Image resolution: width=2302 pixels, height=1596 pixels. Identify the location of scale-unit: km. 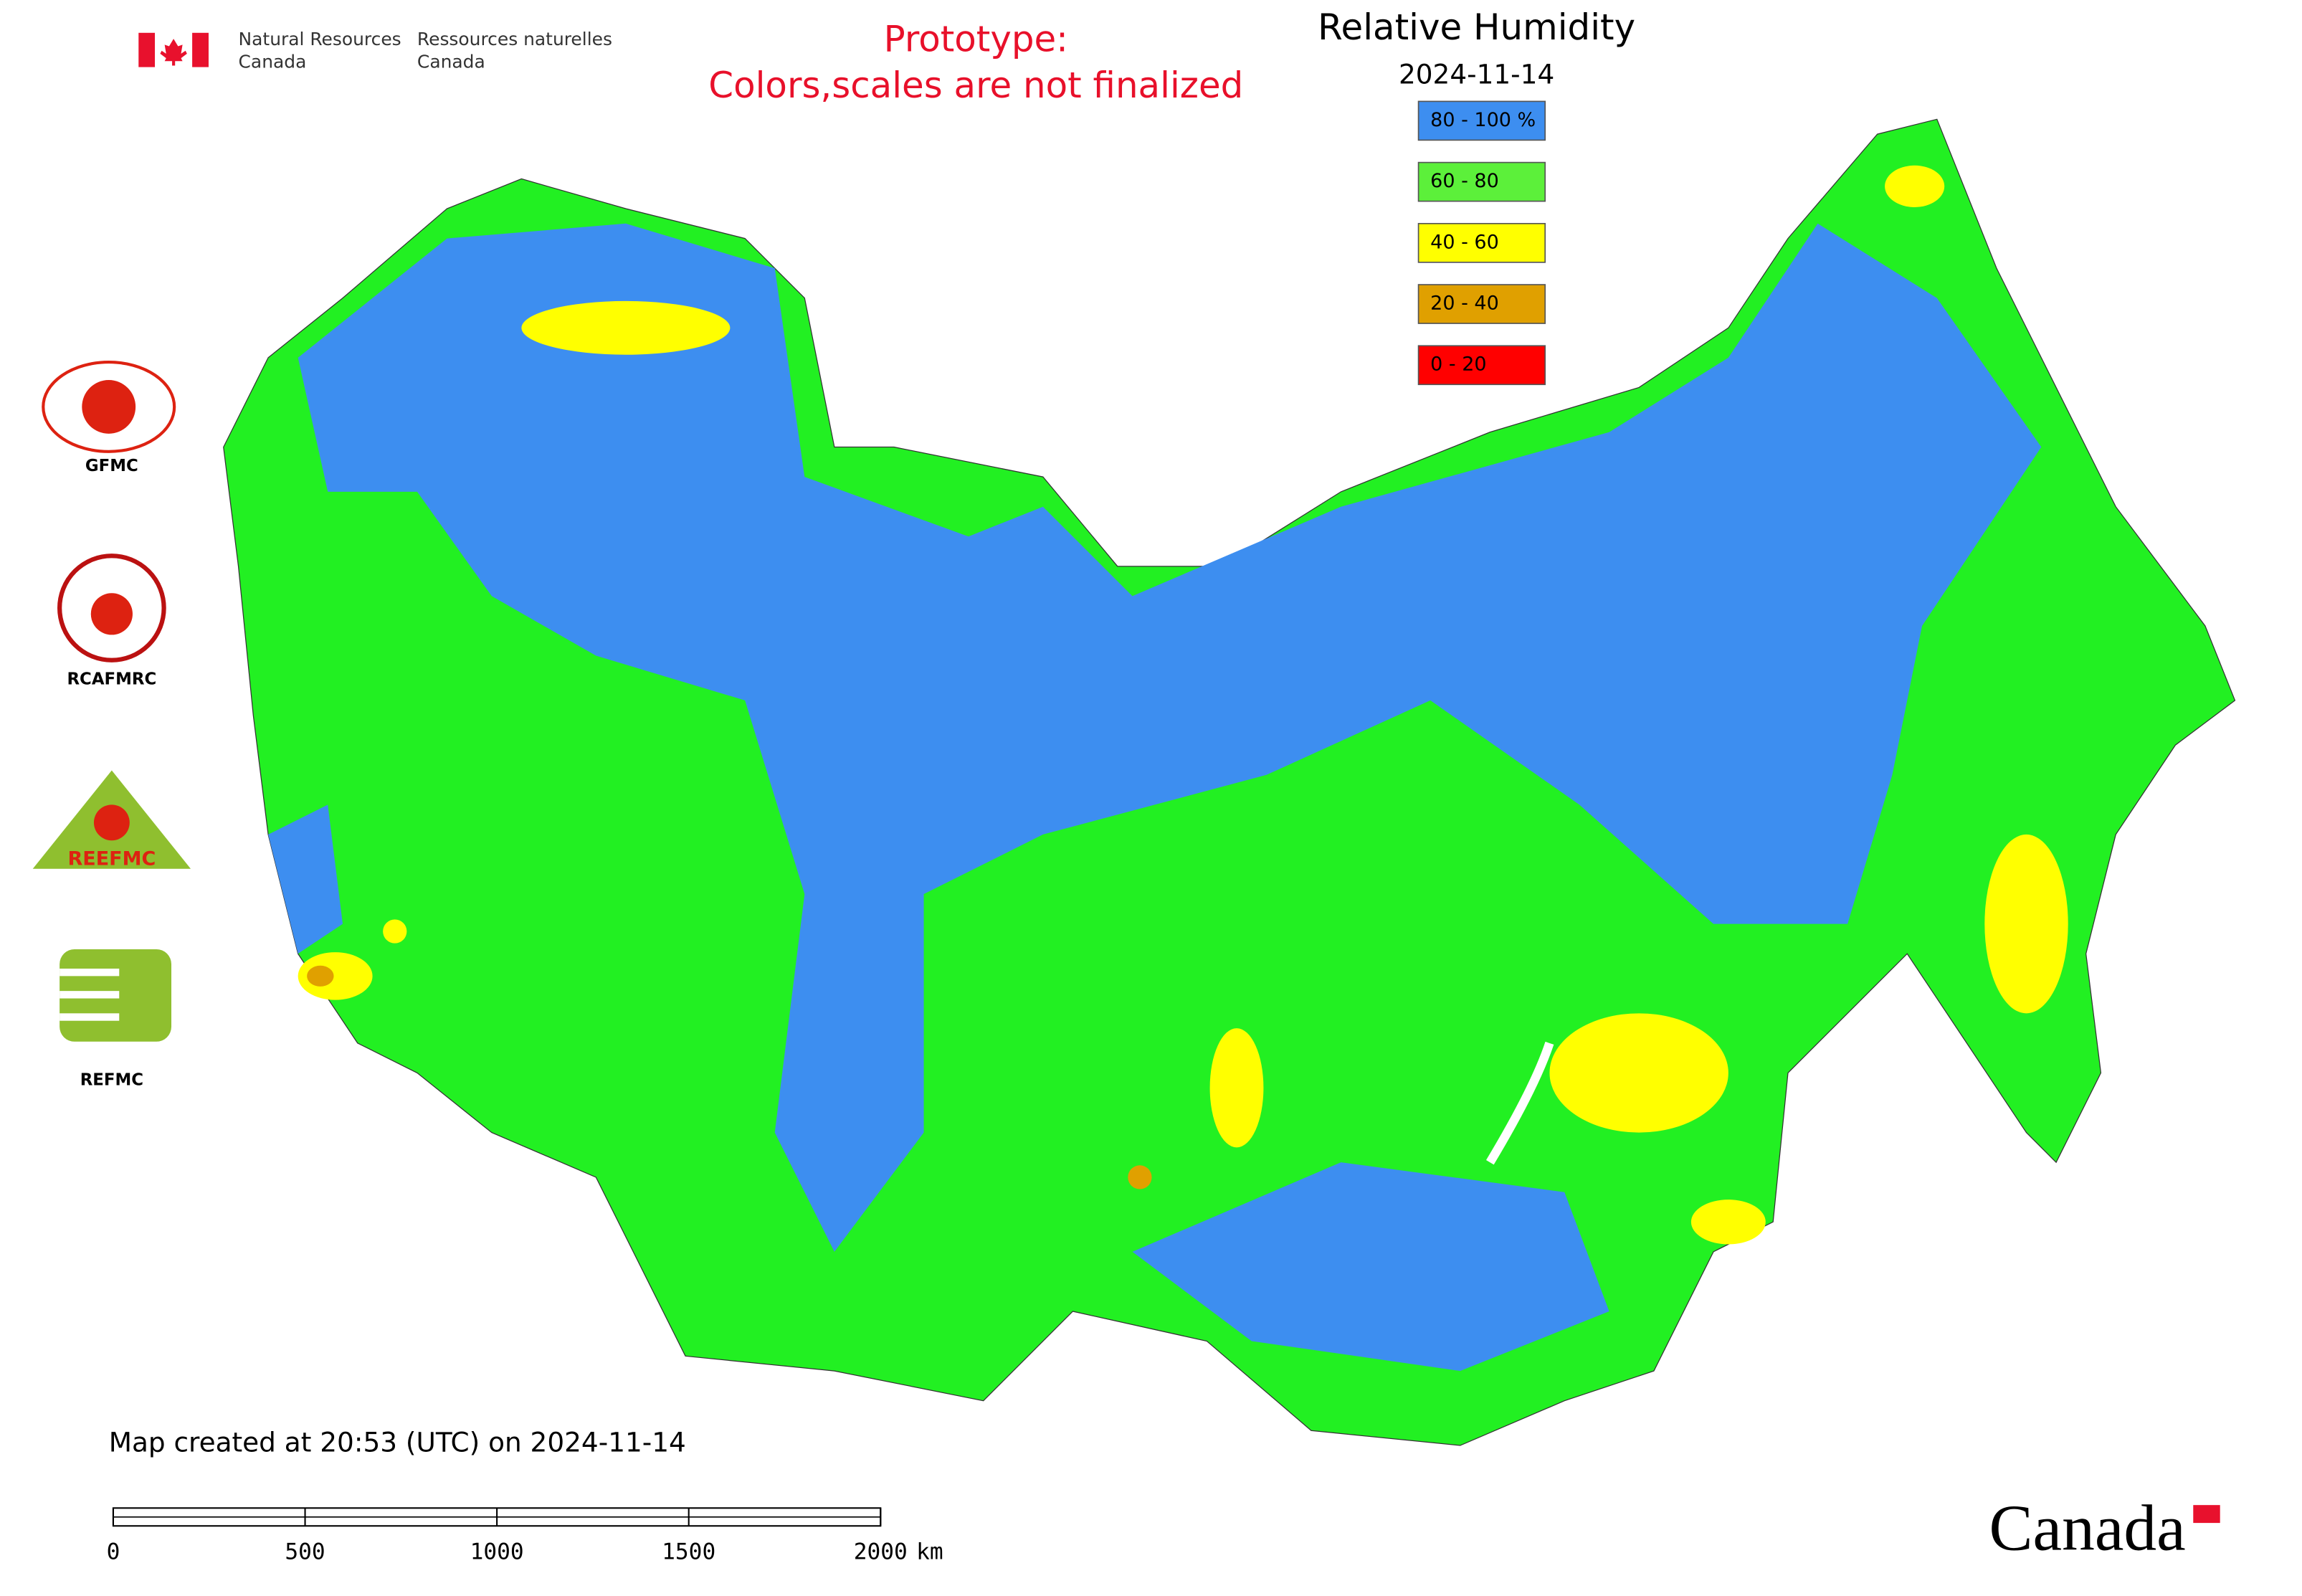
(930, 1552).